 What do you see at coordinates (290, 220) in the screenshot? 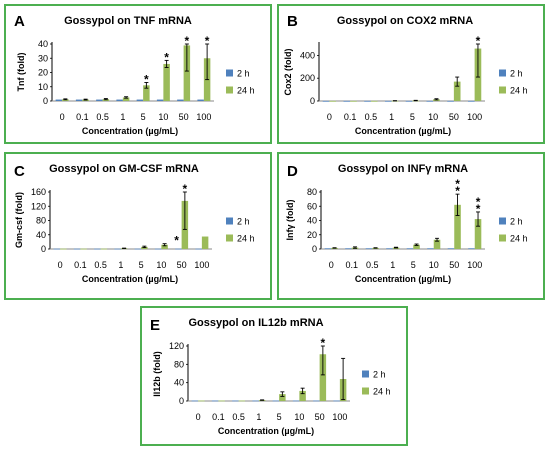
I see `y-axis-label: Infγ (fold)` at bounding box center [290, 220].